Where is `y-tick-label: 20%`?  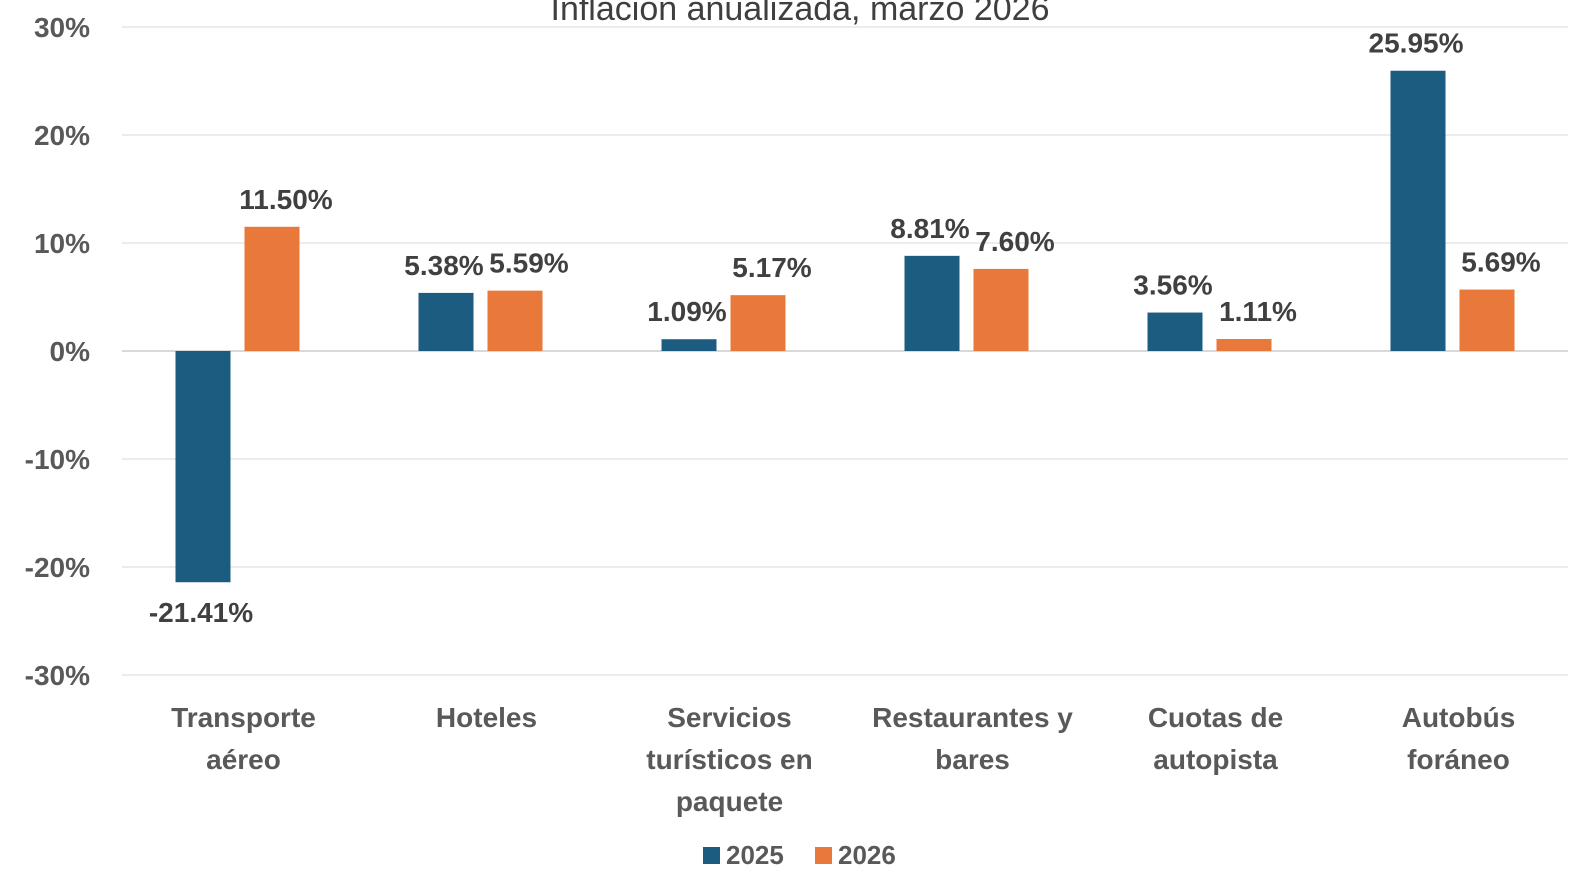 y-tick-label: 20% is located at coordinates (62, 135).